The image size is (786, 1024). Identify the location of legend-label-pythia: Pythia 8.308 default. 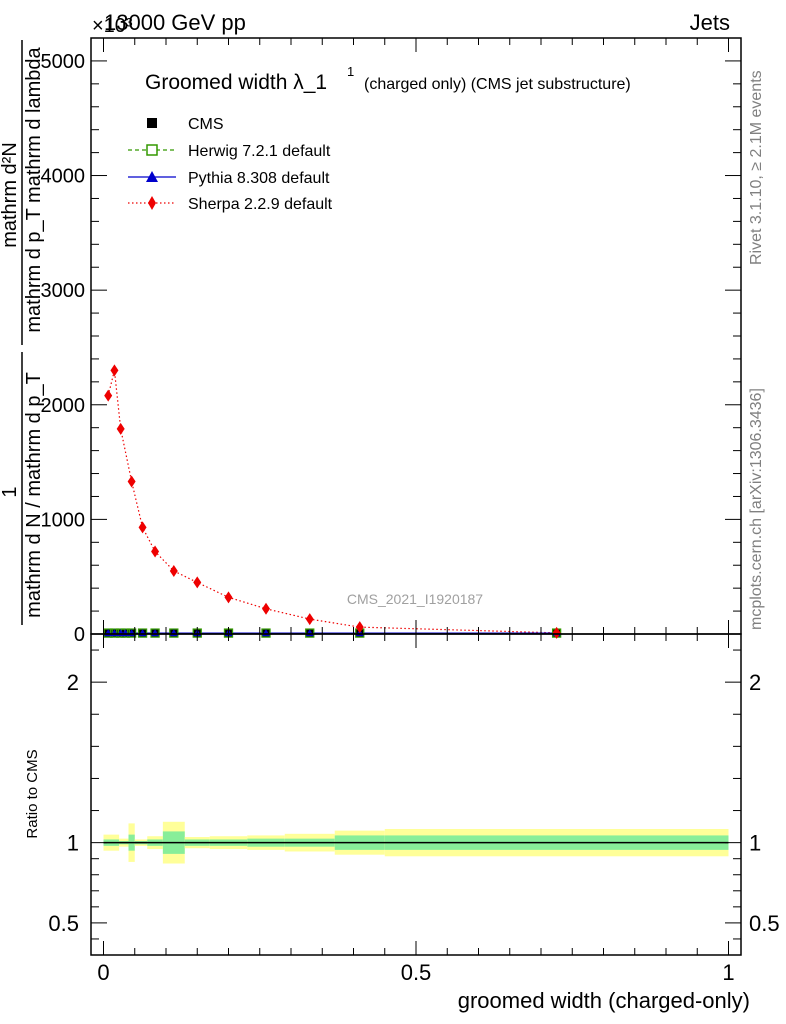
(259, 178).